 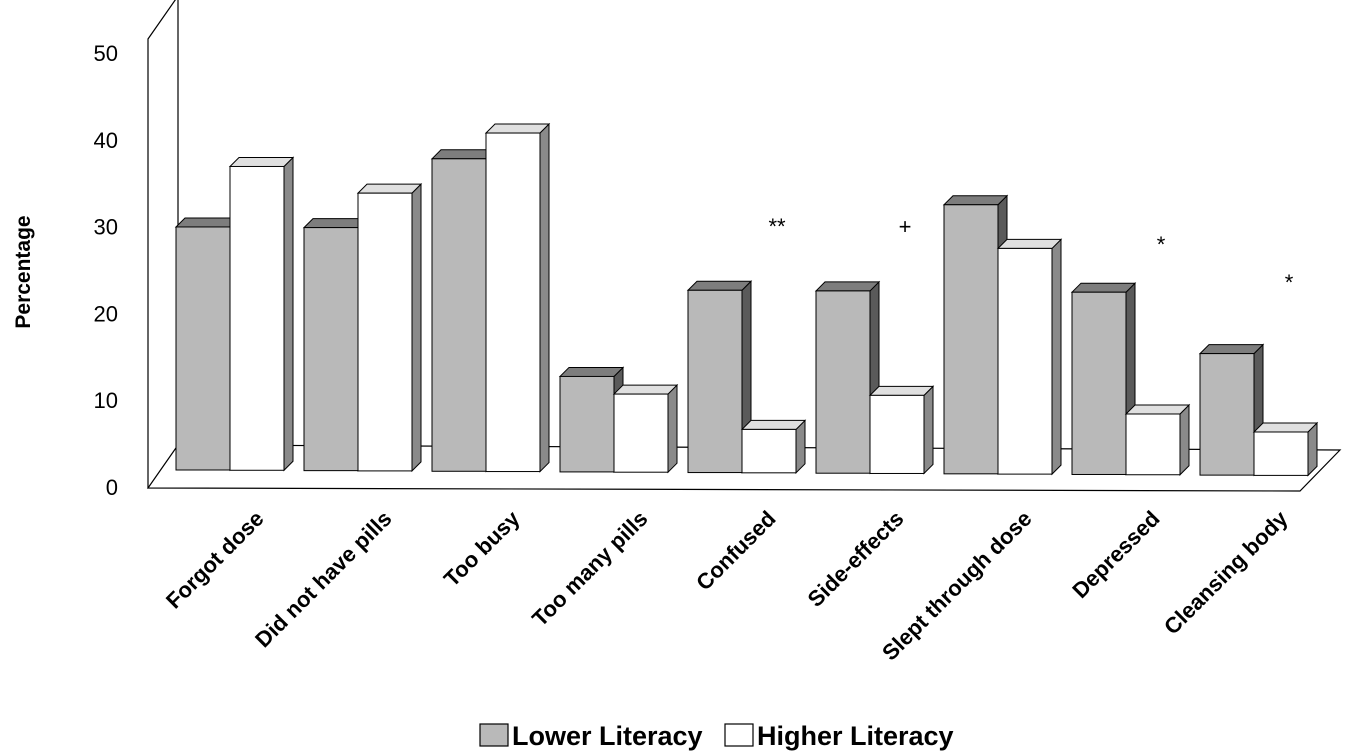 I want to click on x-tick-label: Depressed, so click(x=1115, y=554).